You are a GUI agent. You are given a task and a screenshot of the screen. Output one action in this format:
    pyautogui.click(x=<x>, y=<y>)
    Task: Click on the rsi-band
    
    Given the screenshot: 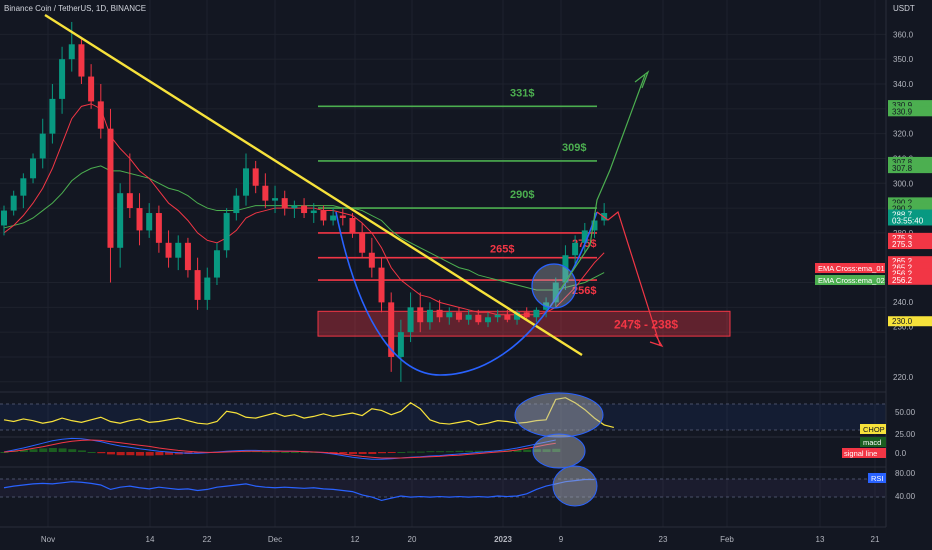 What is the action you would take?
    pyautogui.click(x=443, y=488)
    